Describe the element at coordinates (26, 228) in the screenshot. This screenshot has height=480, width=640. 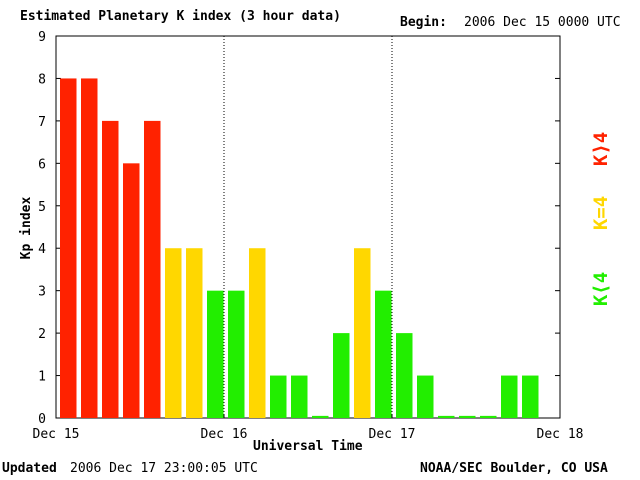
I see `y-axis-label: Kp index` at that location.